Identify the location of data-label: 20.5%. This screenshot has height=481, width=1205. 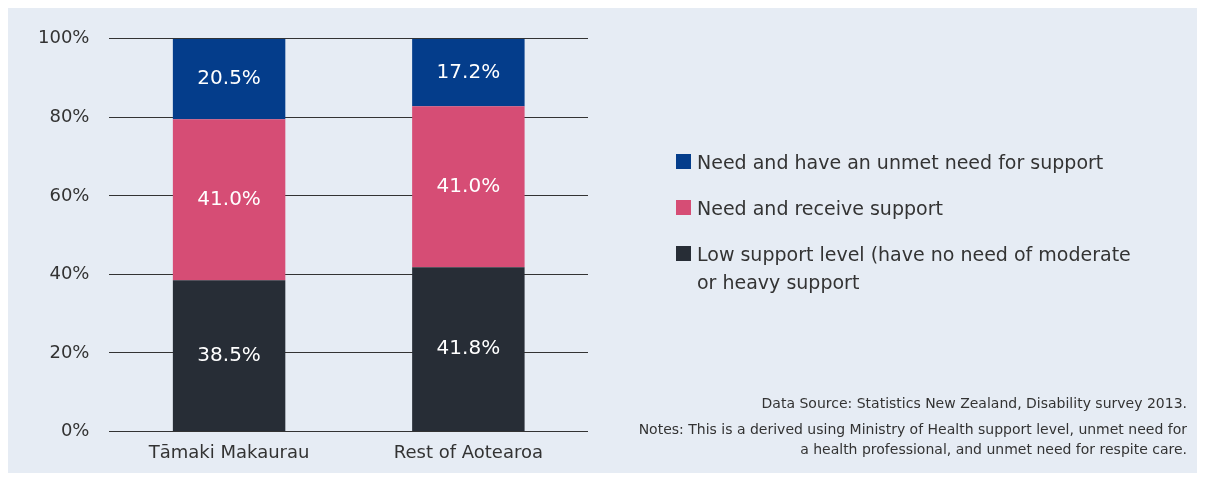
(229, 77).